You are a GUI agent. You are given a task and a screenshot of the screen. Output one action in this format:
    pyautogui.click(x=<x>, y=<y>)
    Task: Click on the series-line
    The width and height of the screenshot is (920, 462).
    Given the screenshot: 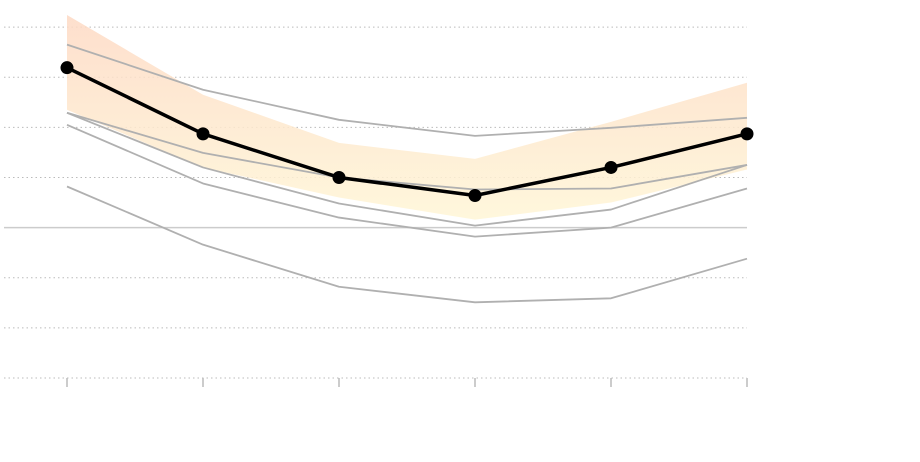 What is the action you would take?
    pyautogui.click(x=407, y=151)
    